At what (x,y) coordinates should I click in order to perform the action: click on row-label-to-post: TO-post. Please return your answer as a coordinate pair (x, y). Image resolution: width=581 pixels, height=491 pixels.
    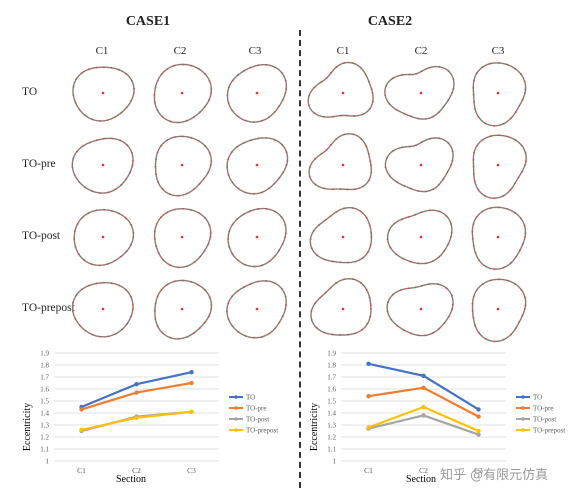
    Looking at the image, I should click on (41, 236).